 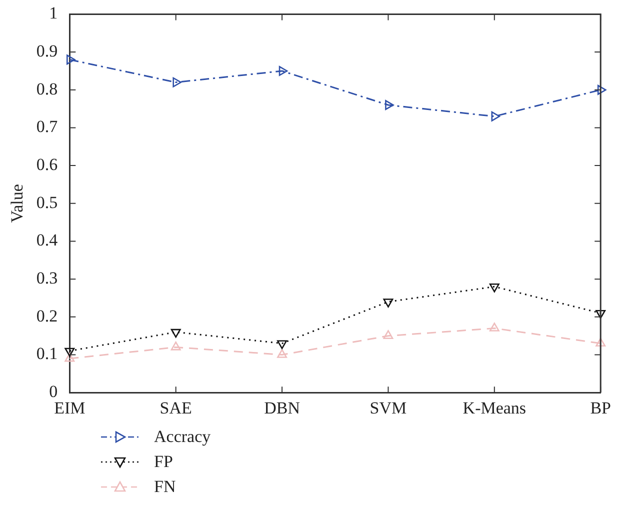 What do you see at coordinates (176, 408) in the screenshot?
I see `x-tick-label: SAE` at bounding box center [176, 408].